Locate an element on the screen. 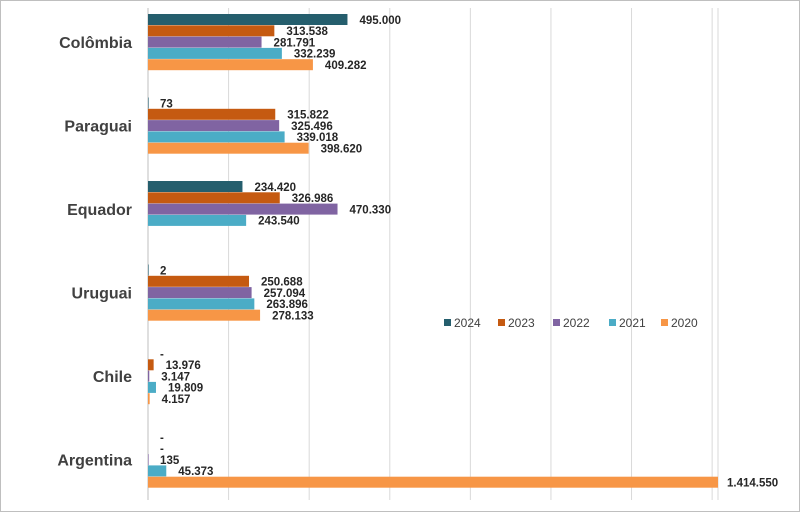 This screenshot has width=800, height=512. bar-chile-2023 is located at coordinates (151, 365).